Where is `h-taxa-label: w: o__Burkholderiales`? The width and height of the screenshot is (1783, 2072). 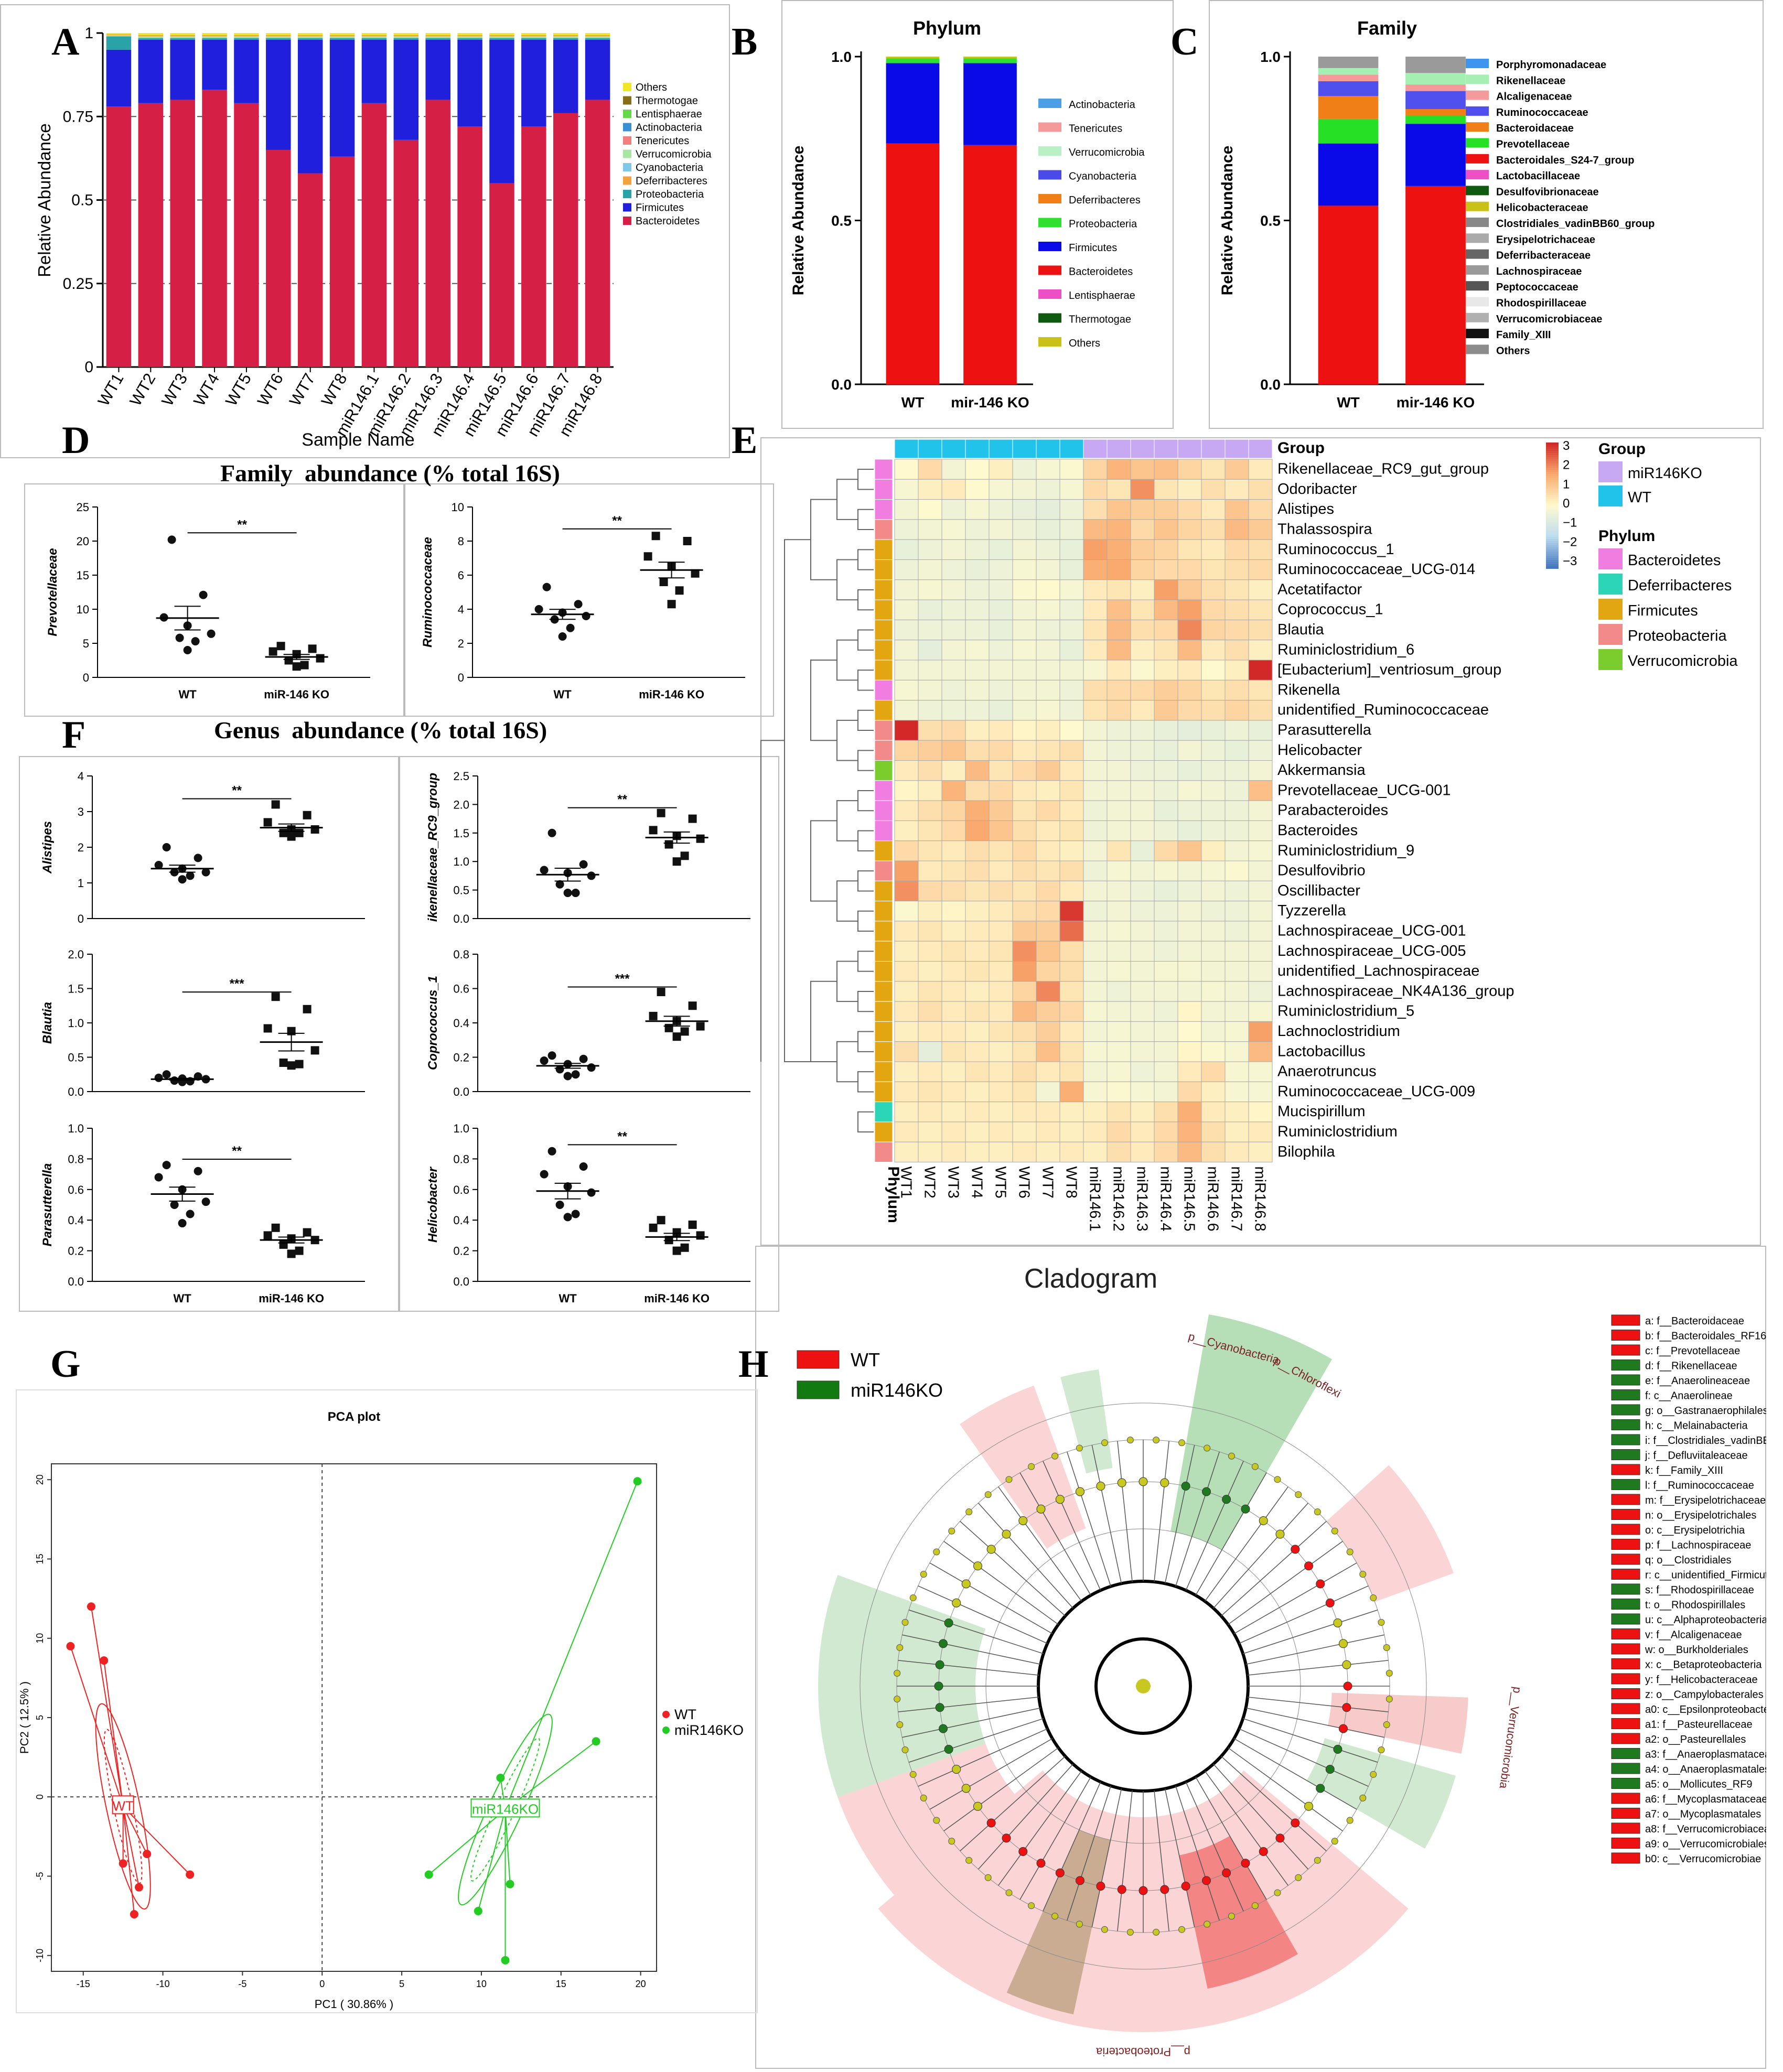 h-taxa-label: w: o__Burkholderiales is located at coordinates (1697, 1650).